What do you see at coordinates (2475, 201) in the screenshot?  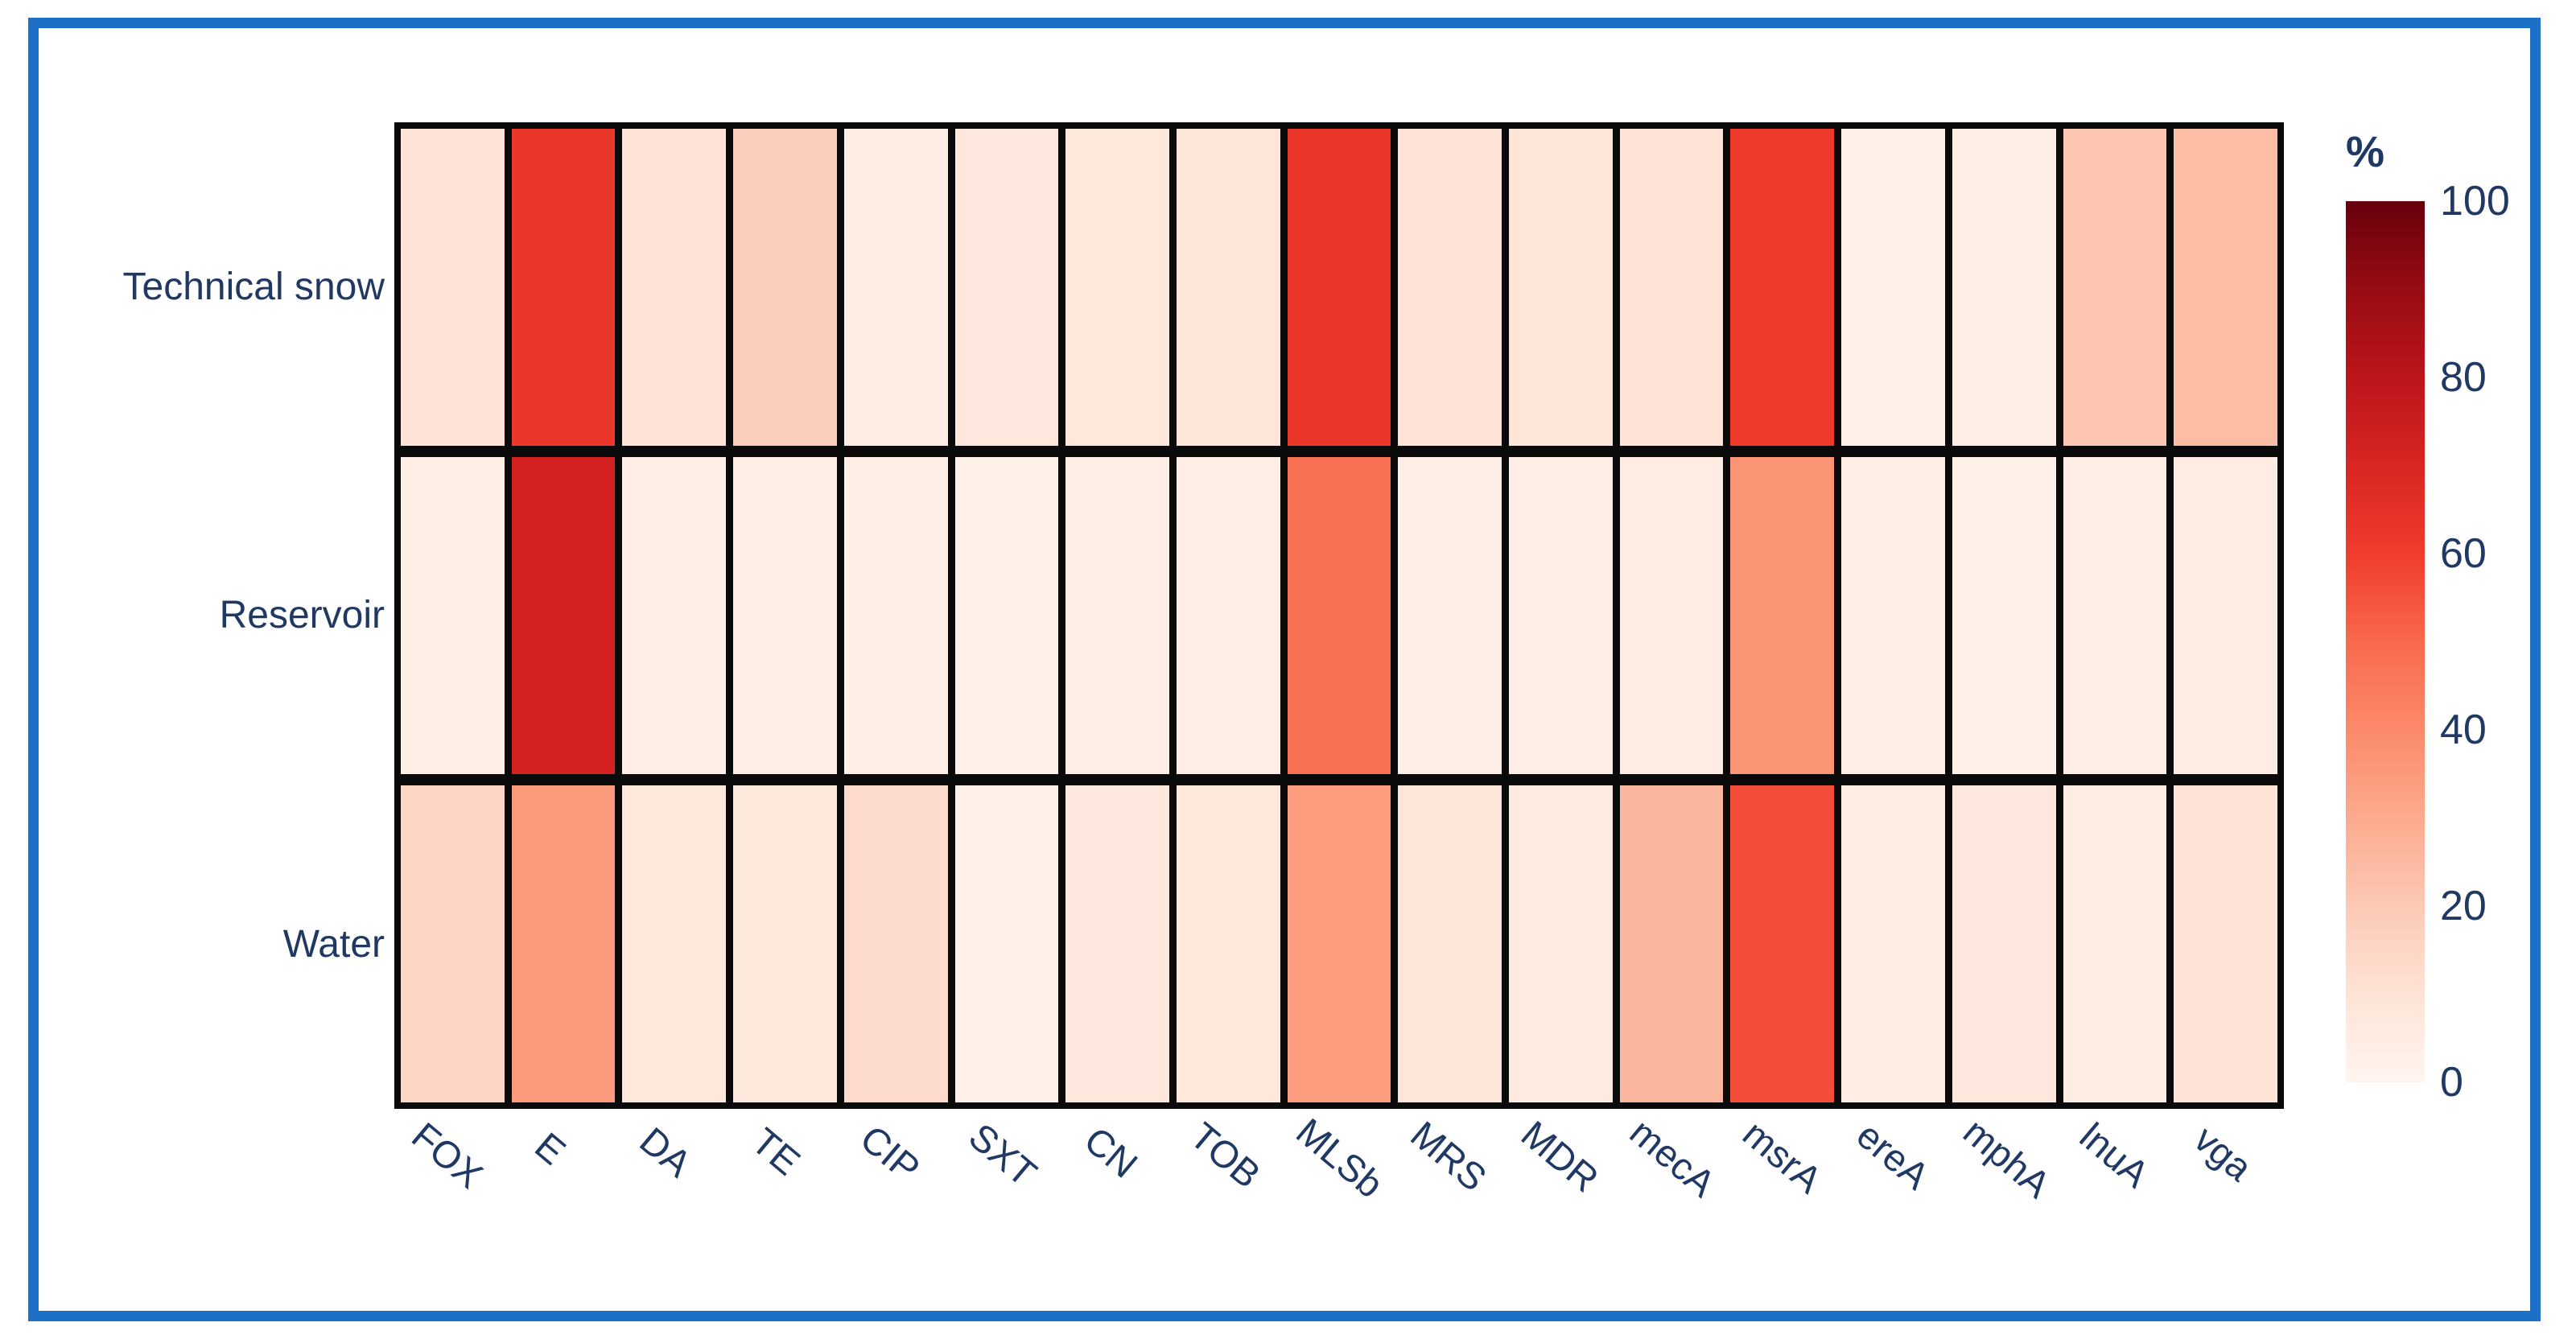 I see `colorbar-tick-label: 100` at bounding box center [2475, 201].